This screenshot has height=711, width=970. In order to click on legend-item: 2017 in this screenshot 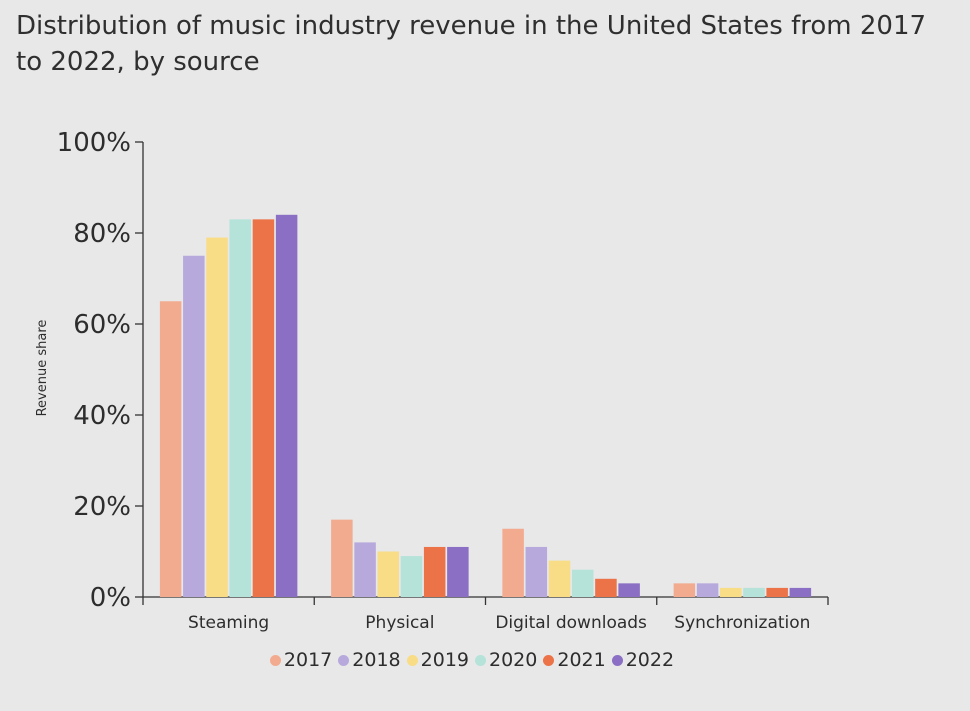, I will do `click(303, 660)`.